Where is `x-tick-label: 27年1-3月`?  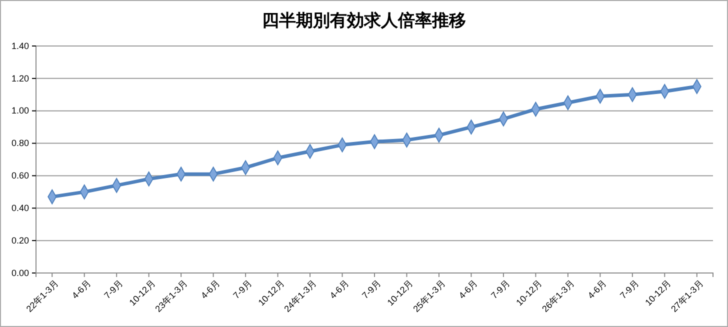
x-tick-label: 27年1-3月 is located at coordinates (687, 296).